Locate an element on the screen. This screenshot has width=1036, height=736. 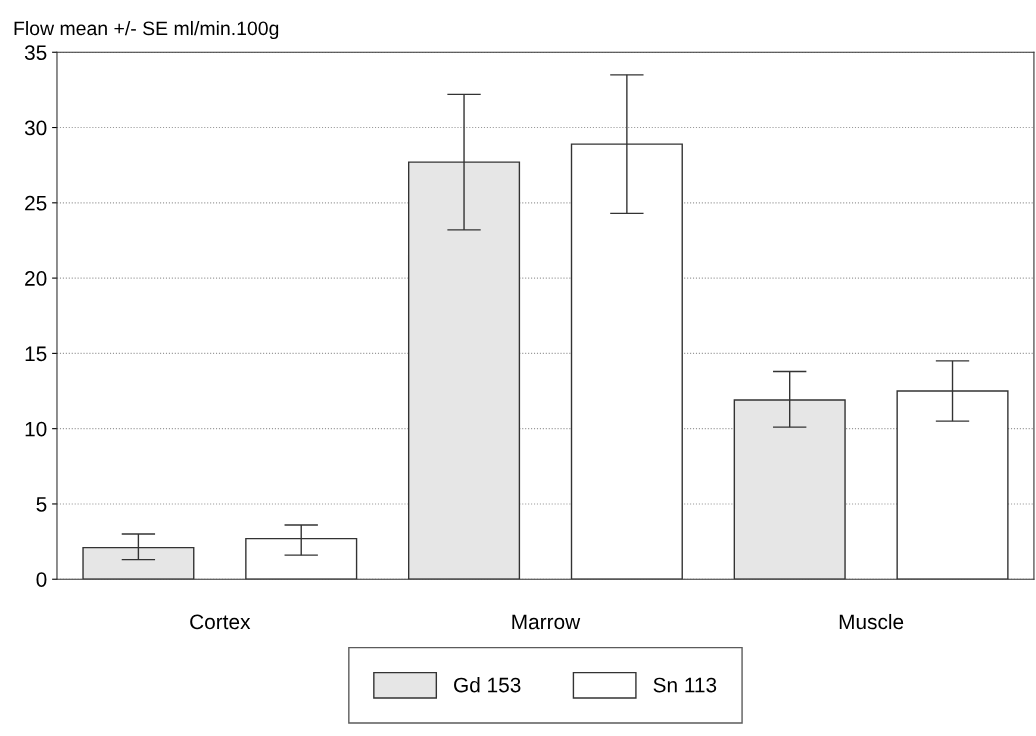
y-tick-label: 5 is located at coordinates (41, 504).